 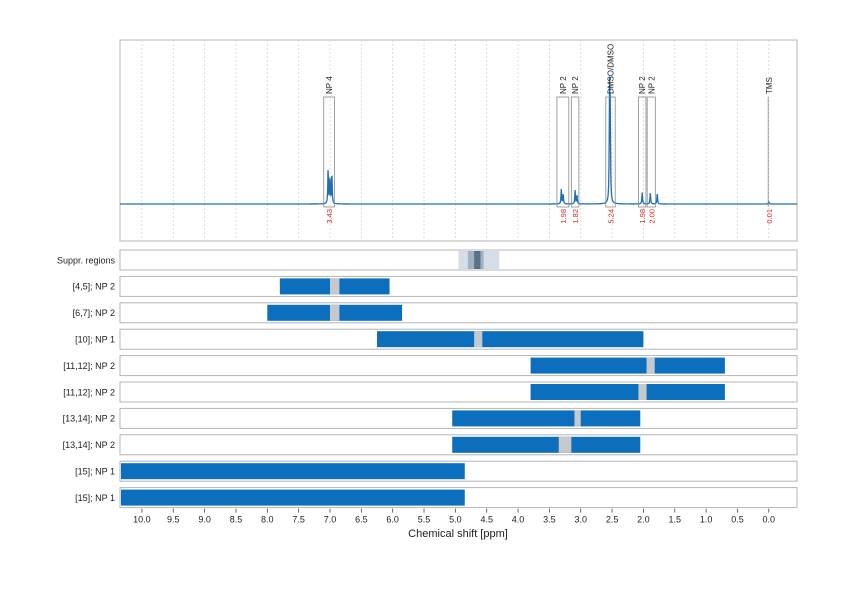 I want to click on x-tick-label: 4.0, so click(x=518, y=520).